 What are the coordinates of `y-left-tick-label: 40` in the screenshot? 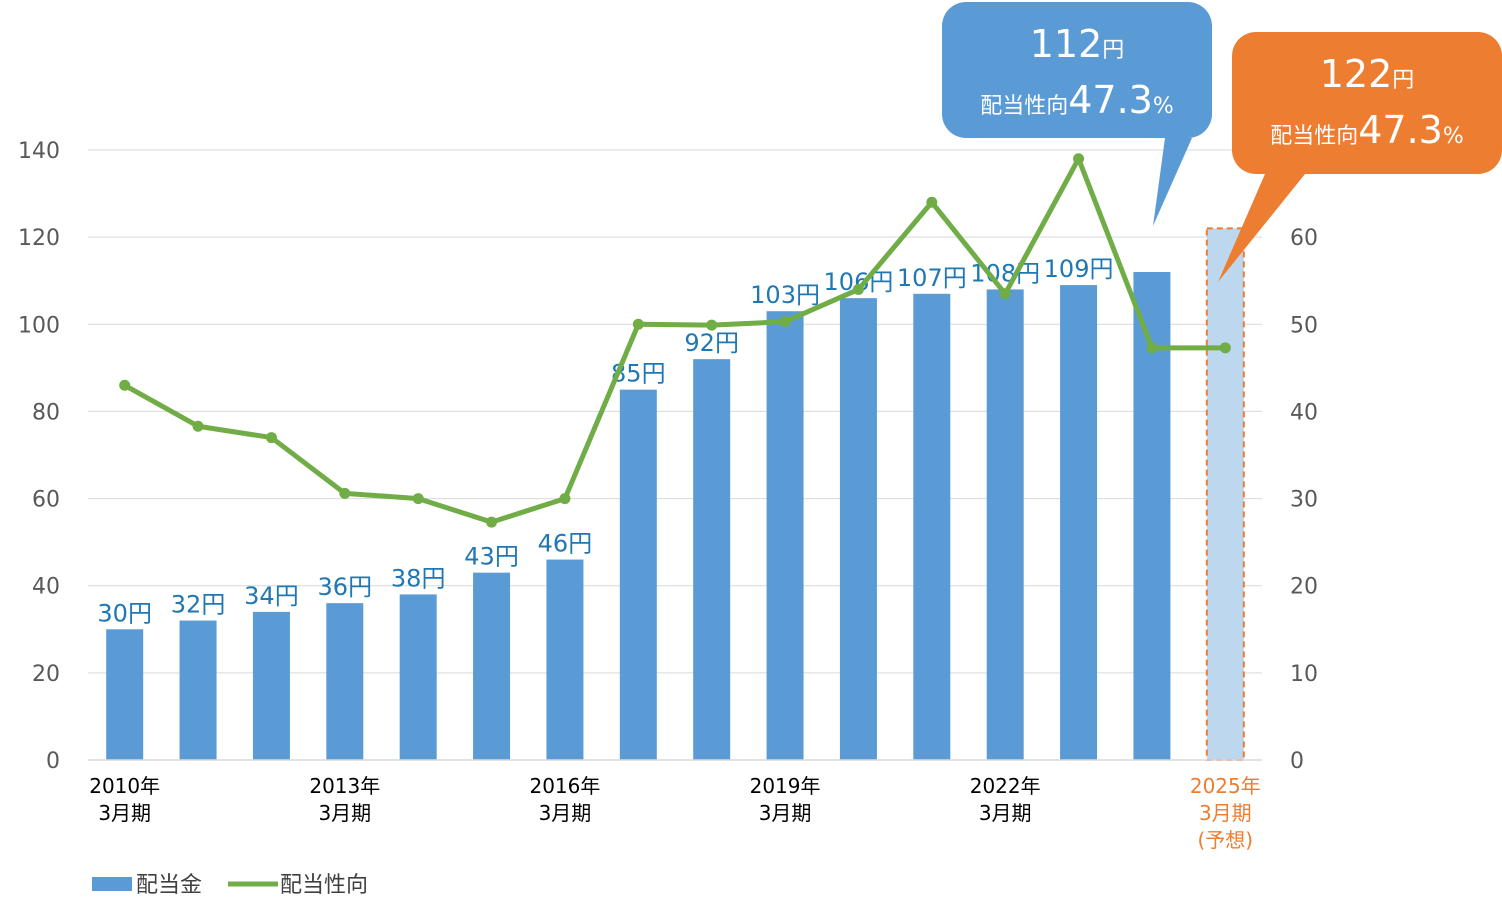 It's located at (46, 587).